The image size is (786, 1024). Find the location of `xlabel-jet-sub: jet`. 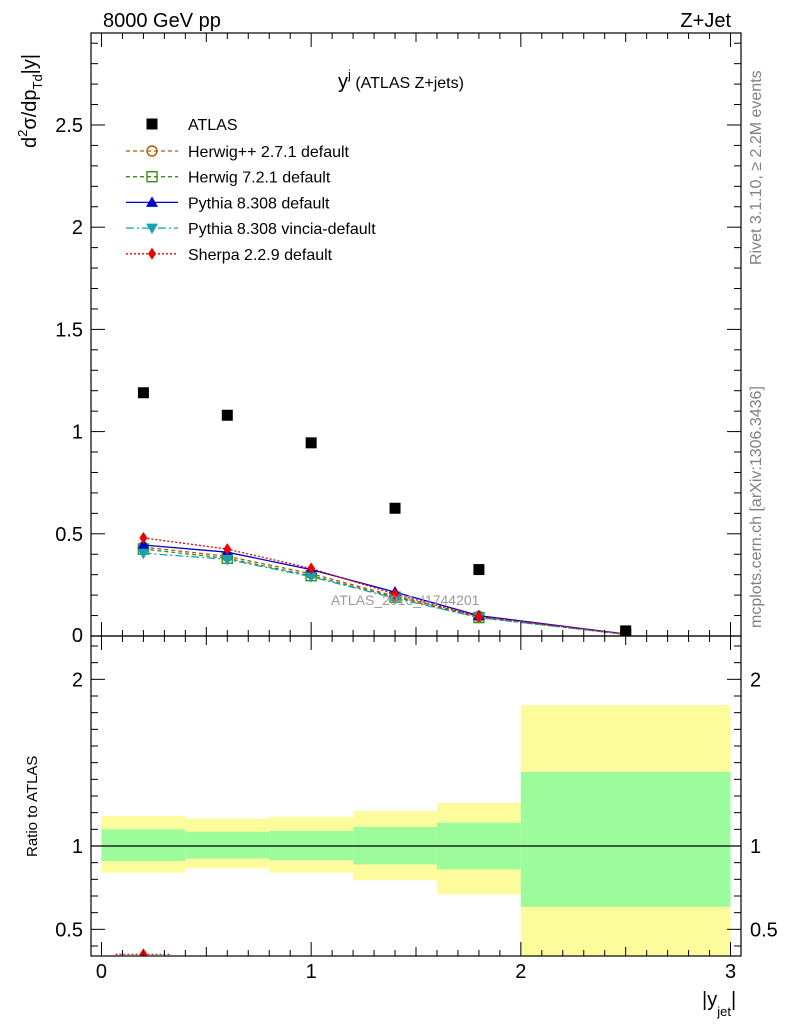

xlabel-jet-sub: jet is located at coordinates (723, 1011).